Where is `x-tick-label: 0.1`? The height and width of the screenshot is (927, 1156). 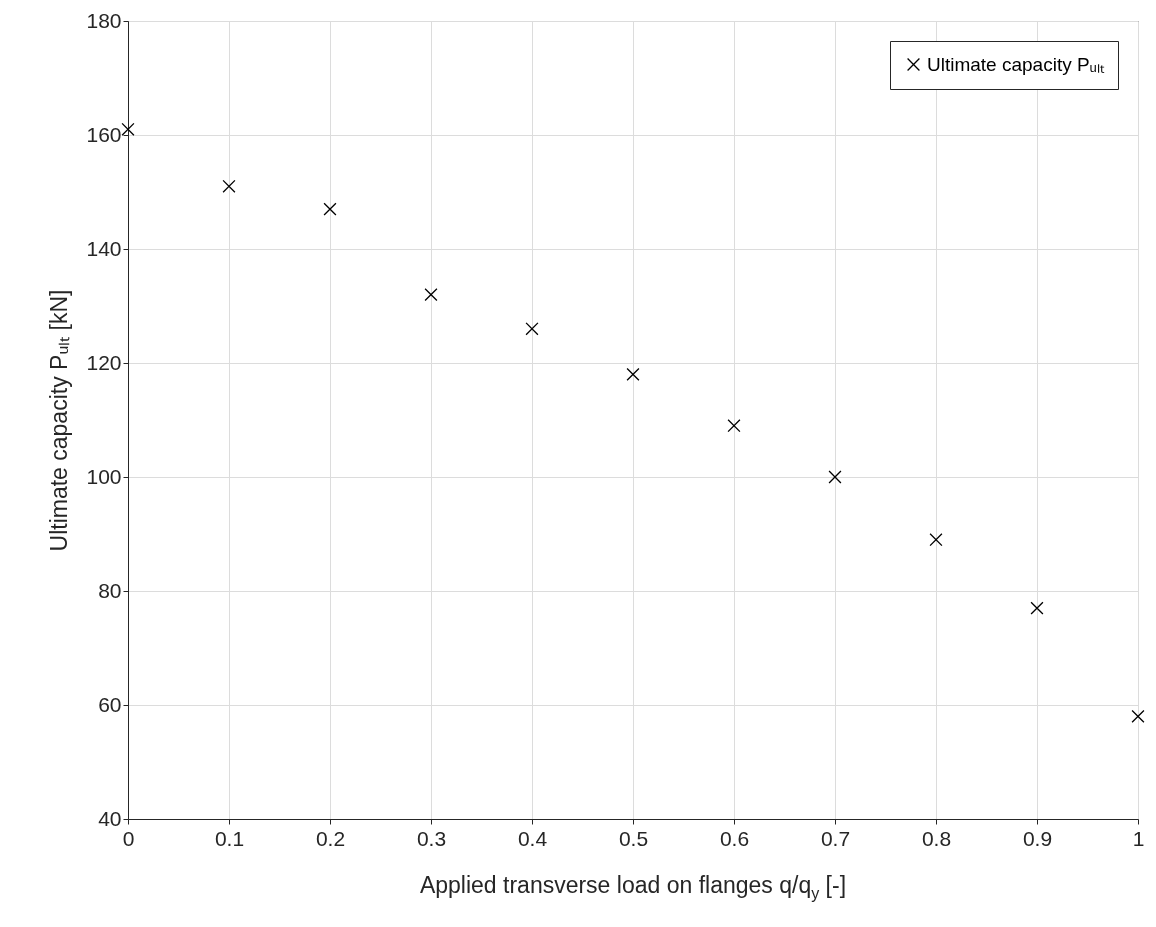 x-tick-label: 0.1 is located at coordinates (229, 838).